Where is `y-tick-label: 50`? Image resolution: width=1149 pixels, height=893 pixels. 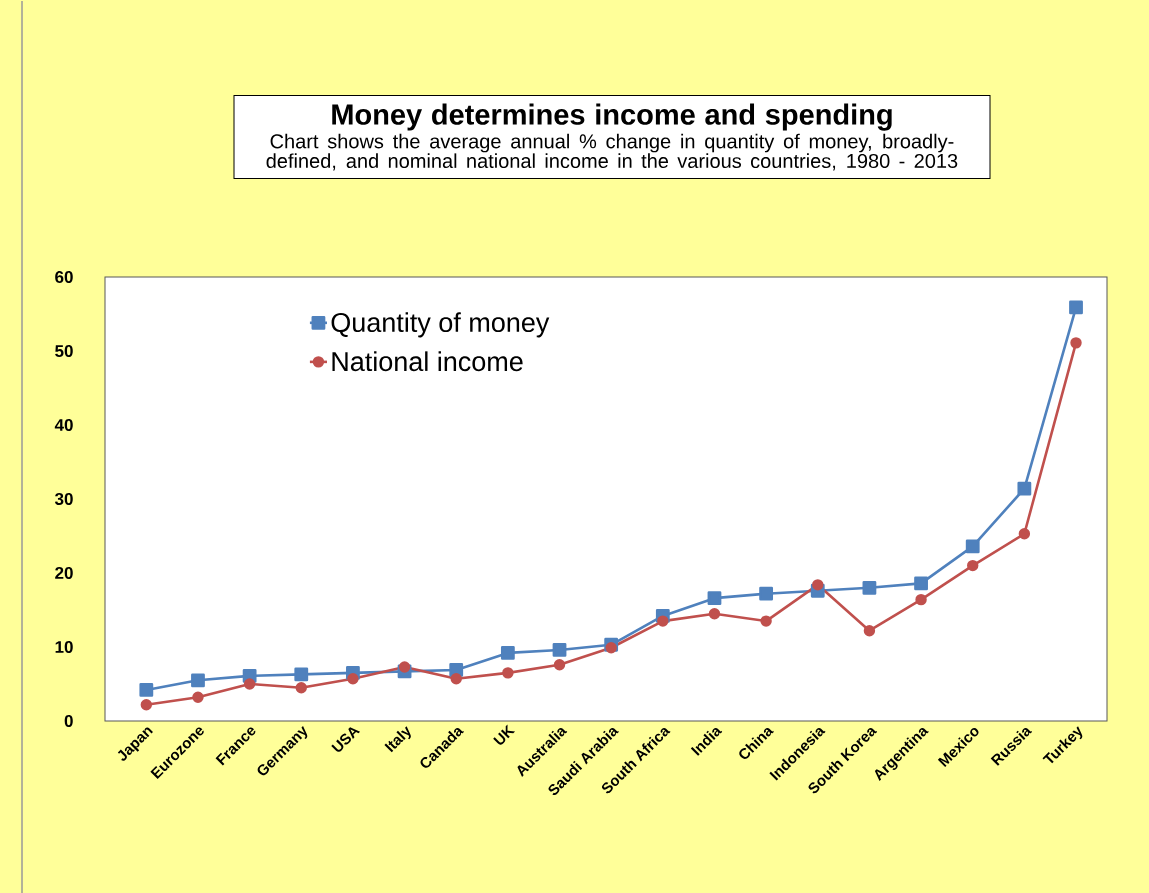
y-tick-label: 50 is located at coordinates (64, 351).